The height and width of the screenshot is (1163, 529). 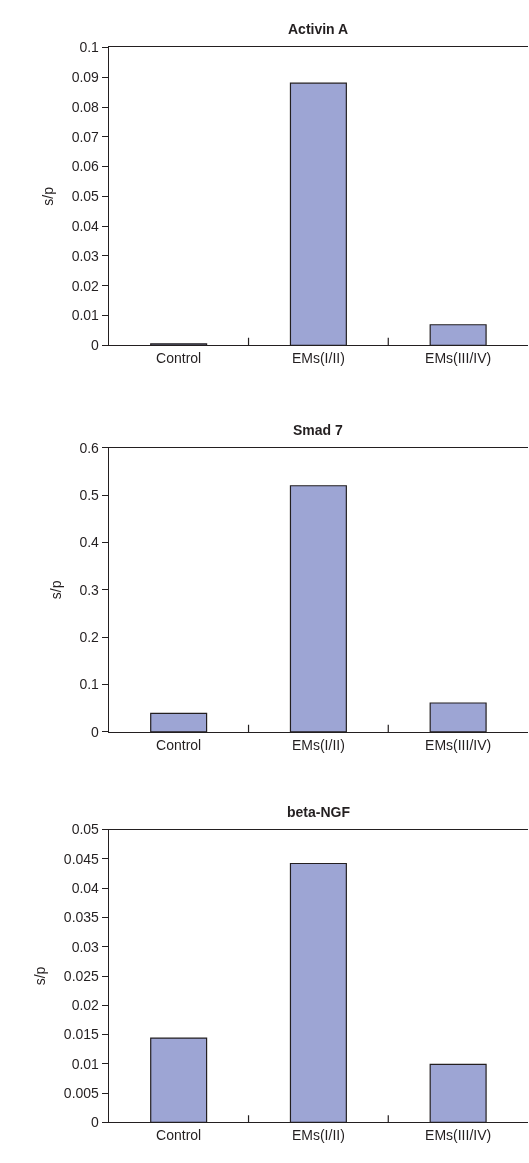 I want to click on y-tick-label: 0.3, so click(x=89, y=589).